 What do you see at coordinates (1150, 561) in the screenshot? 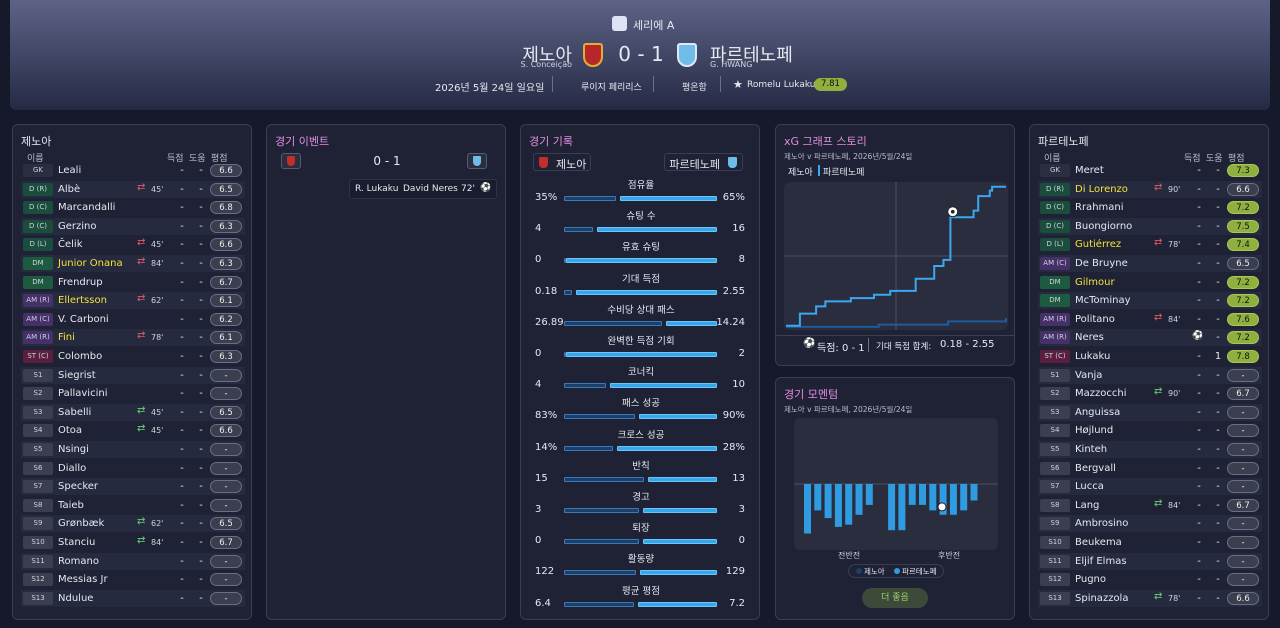
I see `player-row: S11 Eljif Elmas - - -` at bounding box center [1150, 561].